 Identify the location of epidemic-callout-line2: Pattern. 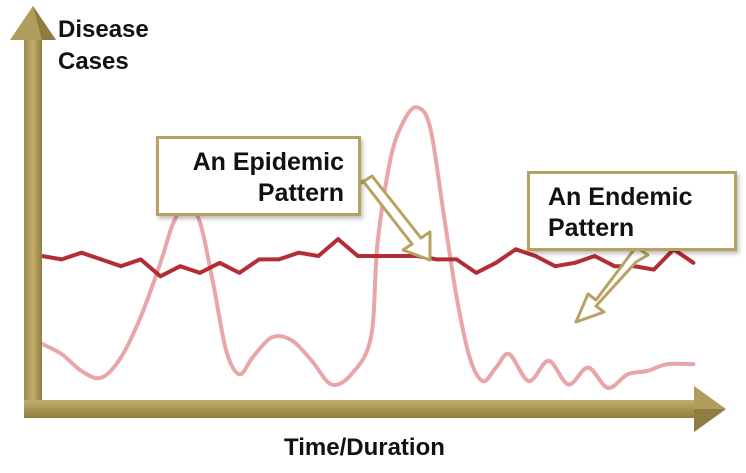
(300, 193).